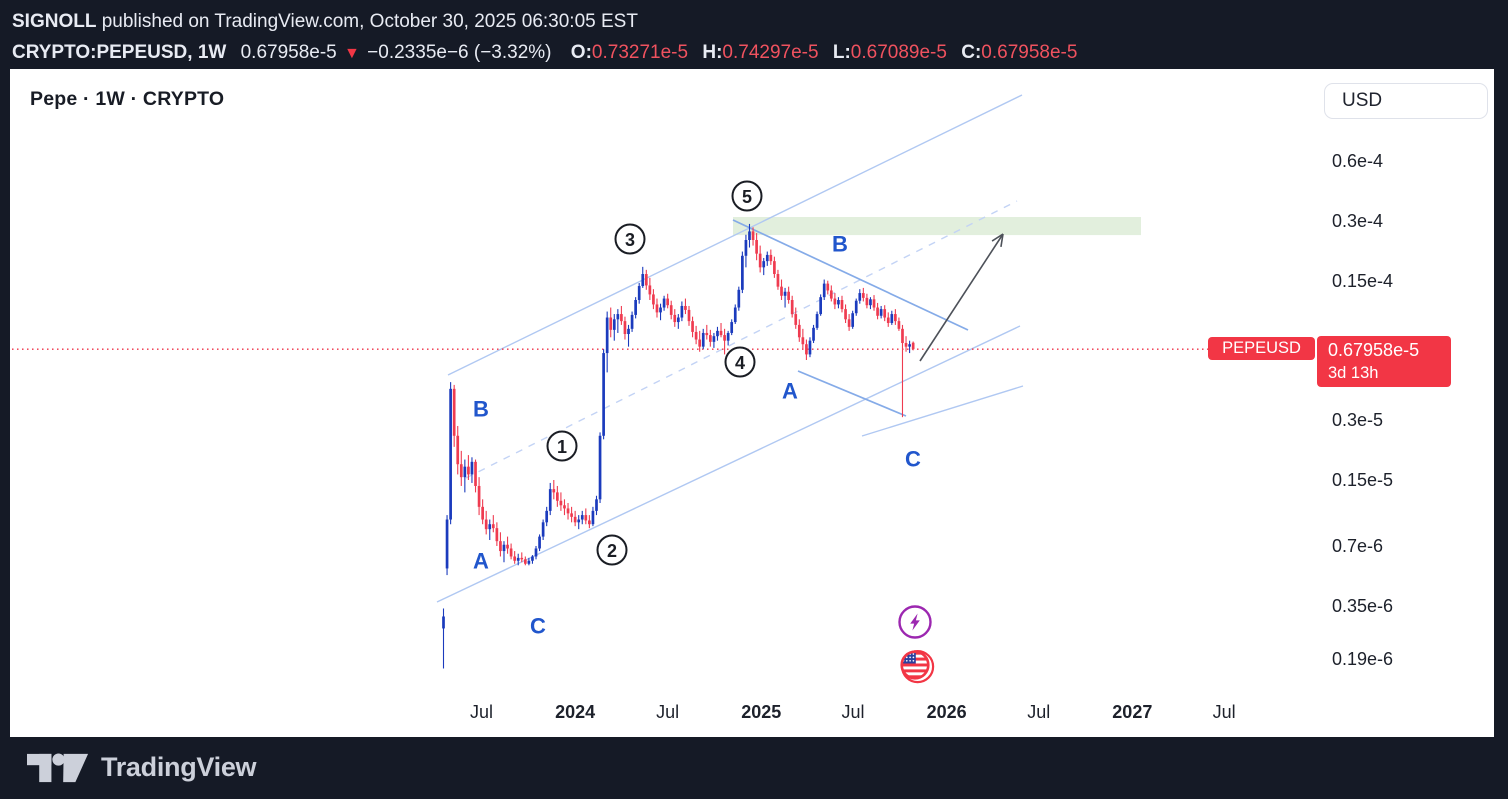 The width and height of the screenshot is (1508, 799). What do you see at coordinates (917, 667) in the screenshot?
I see `us-flag-event-icon` at bounding box center [917, 667].